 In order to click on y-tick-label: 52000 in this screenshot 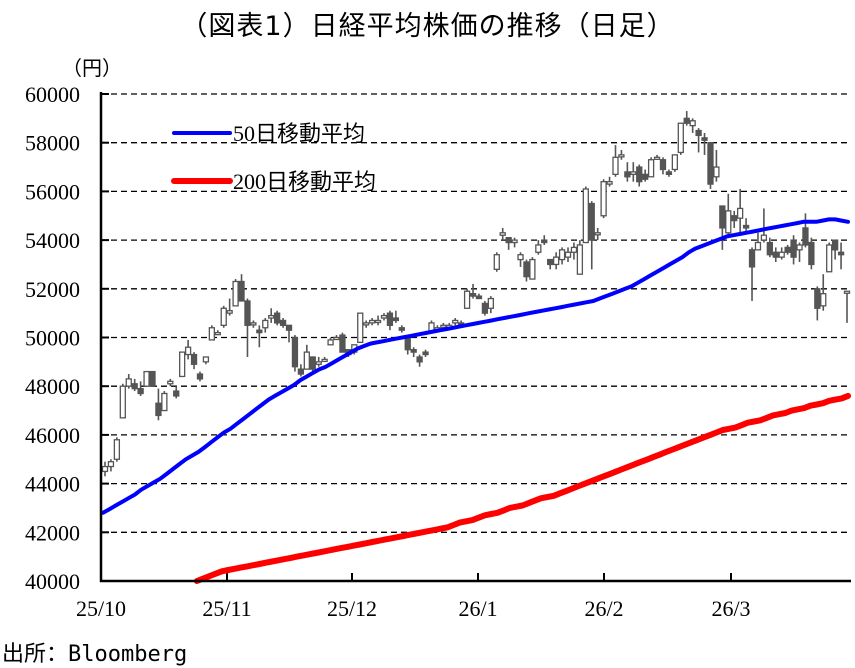, I will do `click(52, 289)`.